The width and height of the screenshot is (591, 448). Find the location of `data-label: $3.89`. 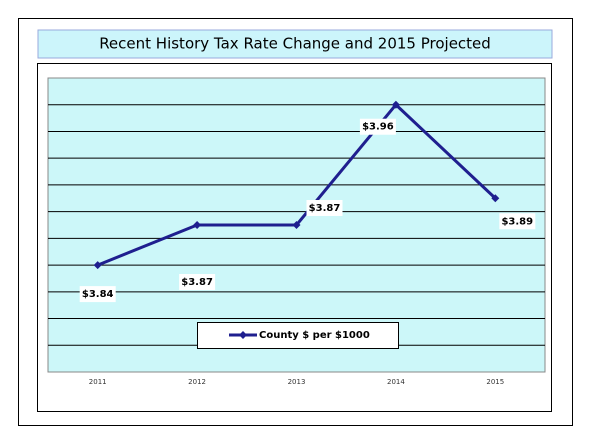

data-label: $3.89 is located at coordinates (517, 221).